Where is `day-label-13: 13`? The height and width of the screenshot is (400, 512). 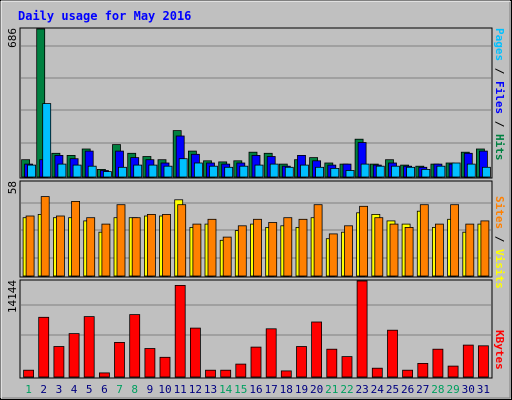 day-label-13: 13 is located at coordinates (210, 389).